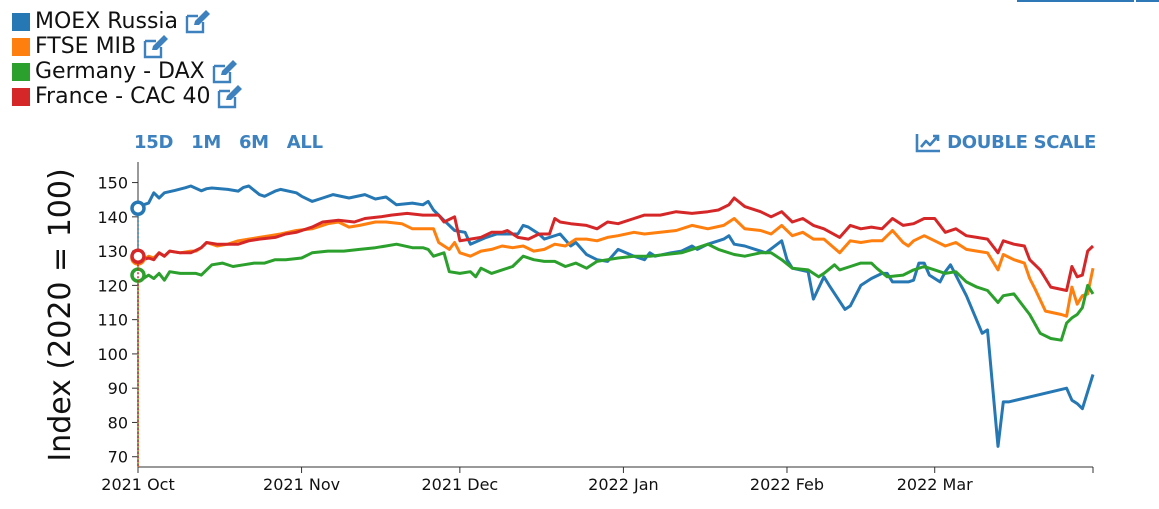 The height and width of the screenshot is (509, 1159). I want to click on range-selector: 15D 1M 6M ALL, so click(237, 142).